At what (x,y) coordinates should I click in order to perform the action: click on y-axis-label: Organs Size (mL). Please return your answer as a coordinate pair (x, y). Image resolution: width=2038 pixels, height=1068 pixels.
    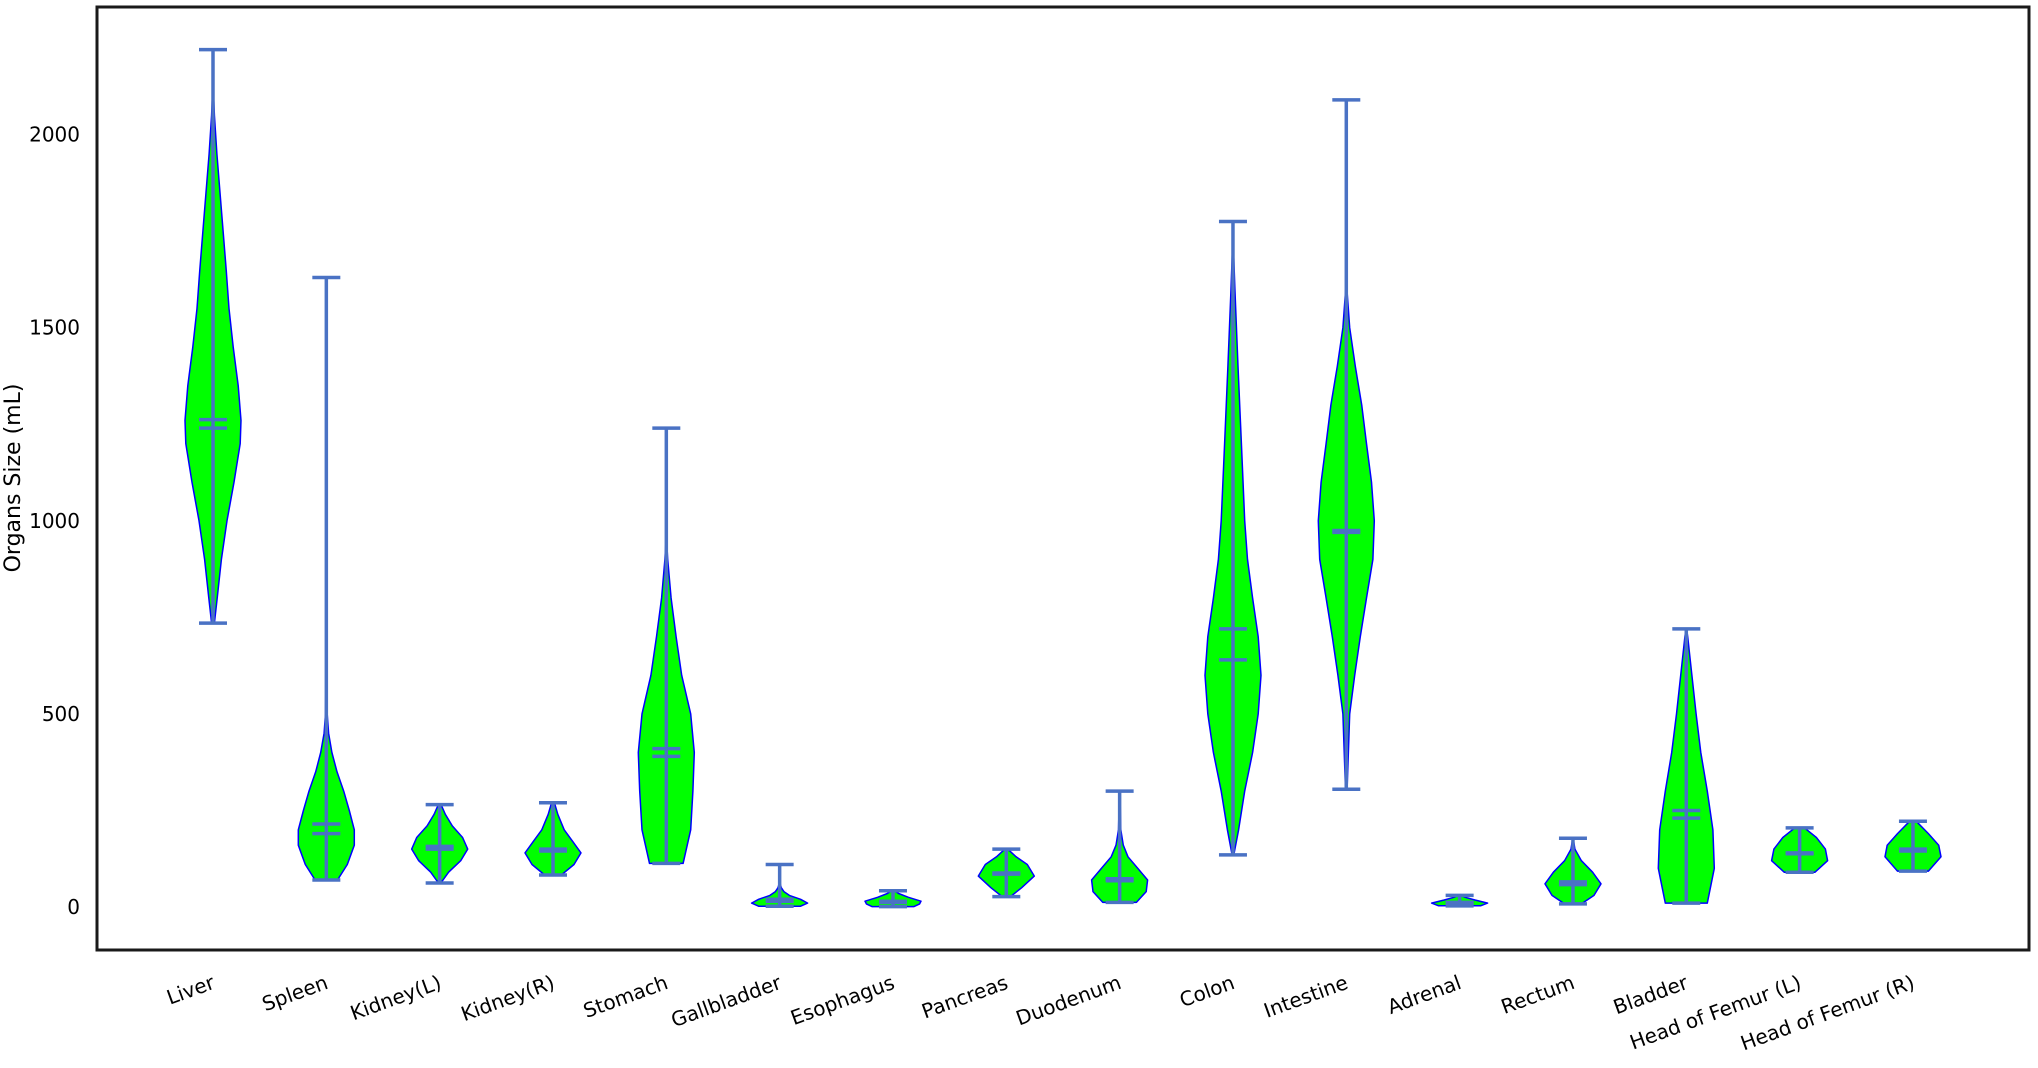
    Looking at the image, I should click on (13, 478).